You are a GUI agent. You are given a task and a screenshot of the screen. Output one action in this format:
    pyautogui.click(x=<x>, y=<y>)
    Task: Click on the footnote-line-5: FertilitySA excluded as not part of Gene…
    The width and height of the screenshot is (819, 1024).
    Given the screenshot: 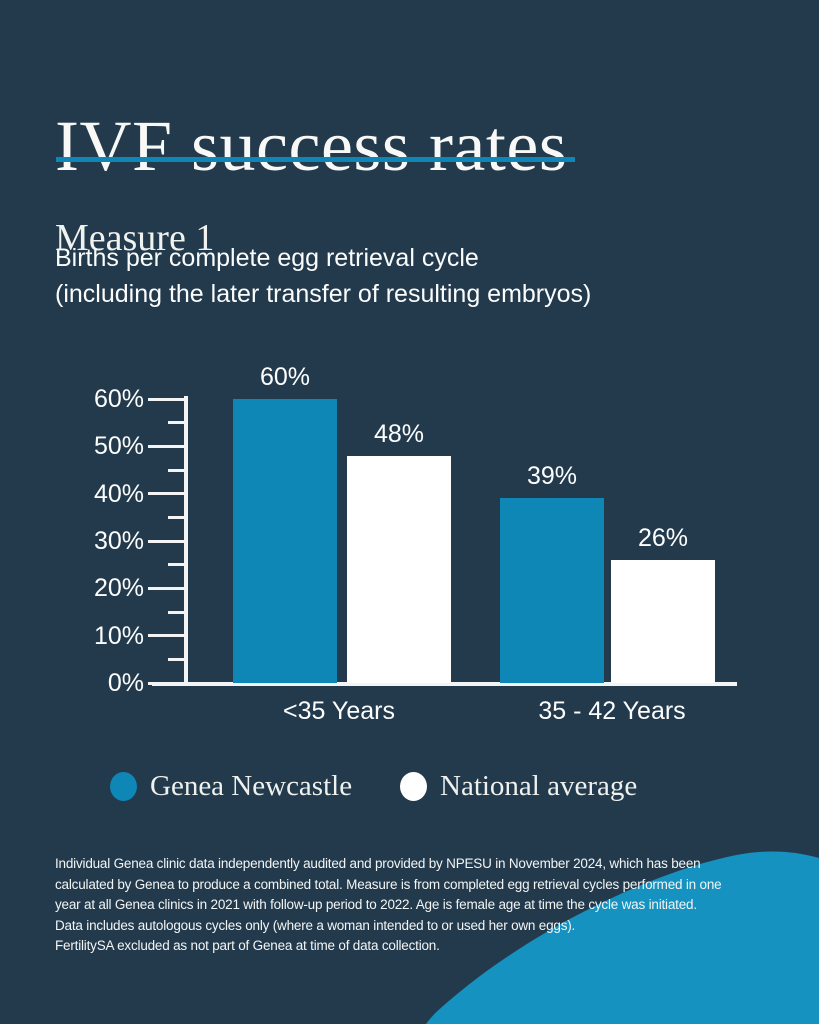 What is the action you would take?
    pyautogui.click(x=247, y=945)
    